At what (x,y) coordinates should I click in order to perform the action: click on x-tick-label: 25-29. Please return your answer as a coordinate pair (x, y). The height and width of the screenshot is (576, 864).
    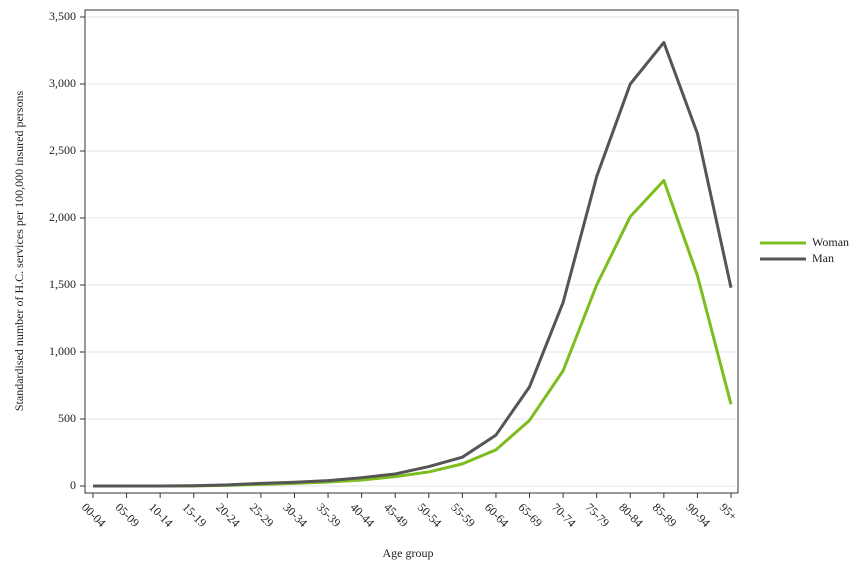
    Looking at the image, I should click on (262, 515).